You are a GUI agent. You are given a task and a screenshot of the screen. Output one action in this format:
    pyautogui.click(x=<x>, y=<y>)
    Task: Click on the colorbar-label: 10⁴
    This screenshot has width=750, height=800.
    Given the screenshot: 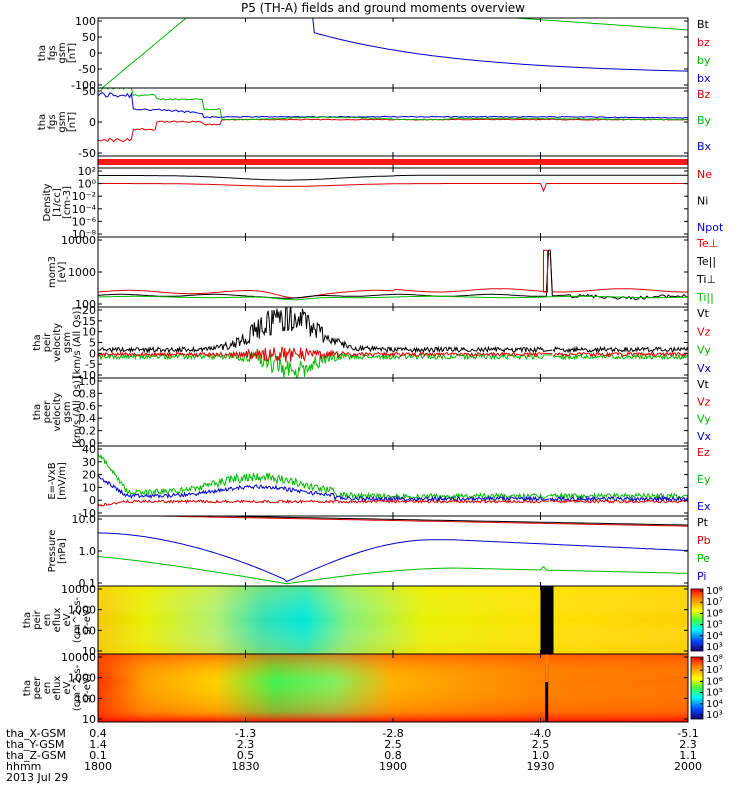 What is the action you would take?
    pyautogui.click(x=714, y=636)
    